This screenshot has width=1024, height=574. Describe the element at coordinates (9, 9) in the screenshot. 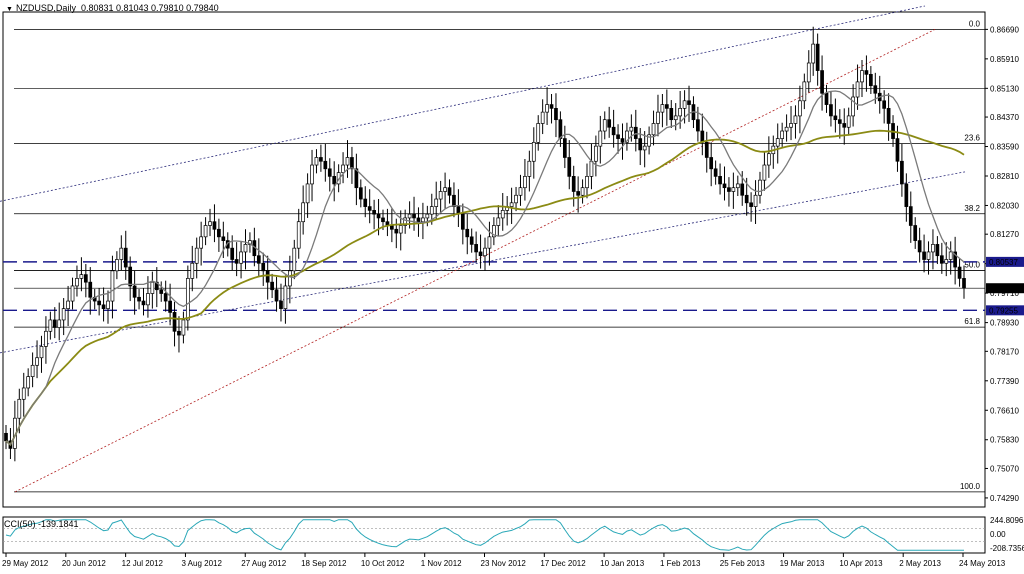

I see `collapse-arrow-icon: ▼` at that location.